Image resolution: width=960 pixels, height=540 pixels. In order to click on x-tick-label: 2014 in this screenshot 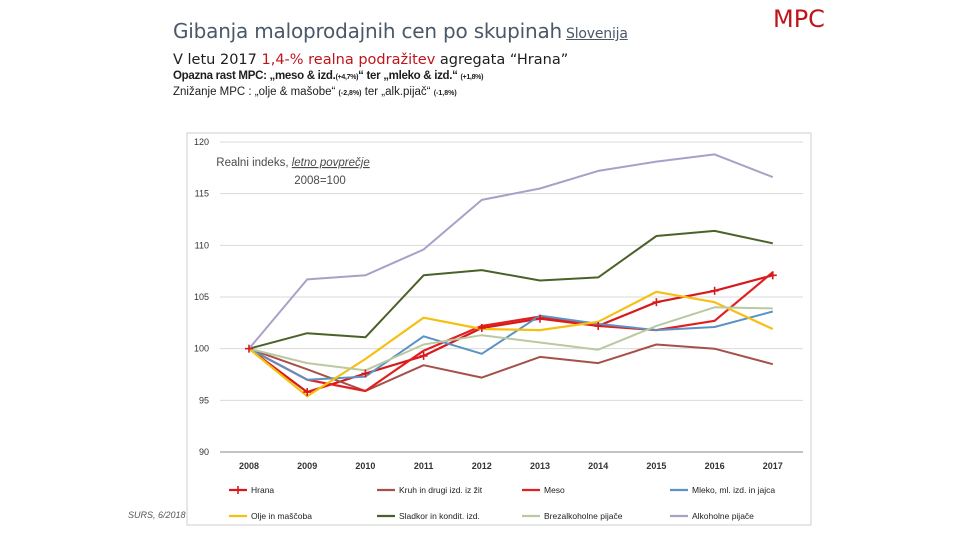, I will do `click(598, 466)`.